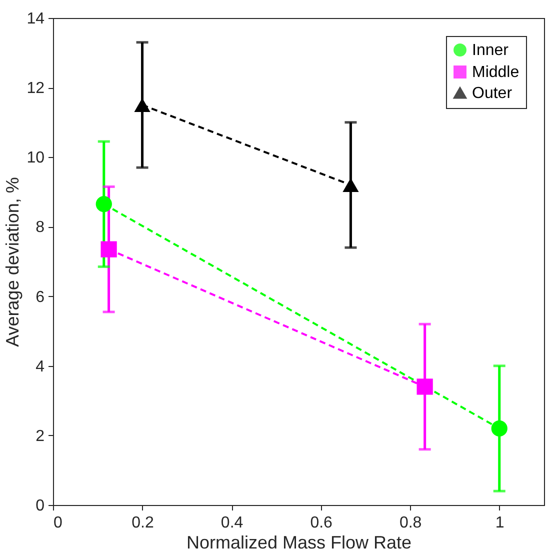 The width and height of the screenshot is (548, 556). Describe the element at coordinates (232, 523) in the screenshot. I see `x-tick-label: 0.4` at that location.